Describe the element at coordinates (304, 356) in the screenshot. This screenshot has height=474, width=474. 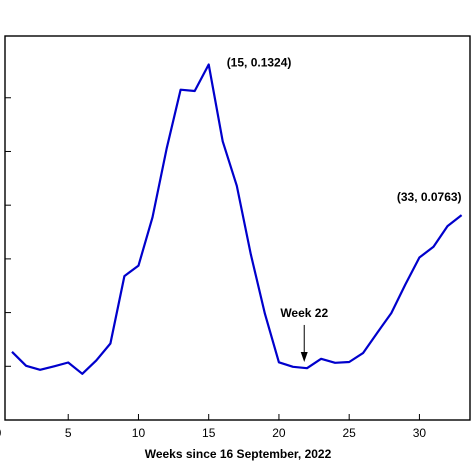
I see `week-22-arrow-head` at that location.